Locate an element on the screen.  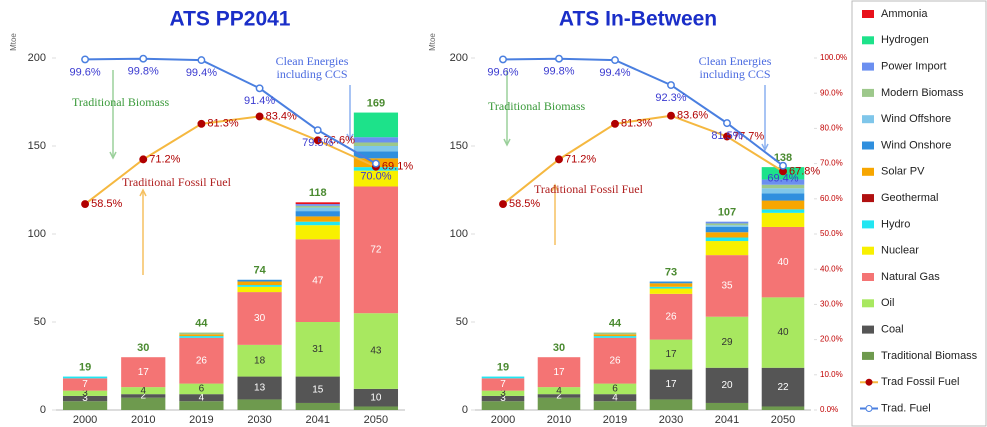
legend-marker is located at coordinates (869, 382).